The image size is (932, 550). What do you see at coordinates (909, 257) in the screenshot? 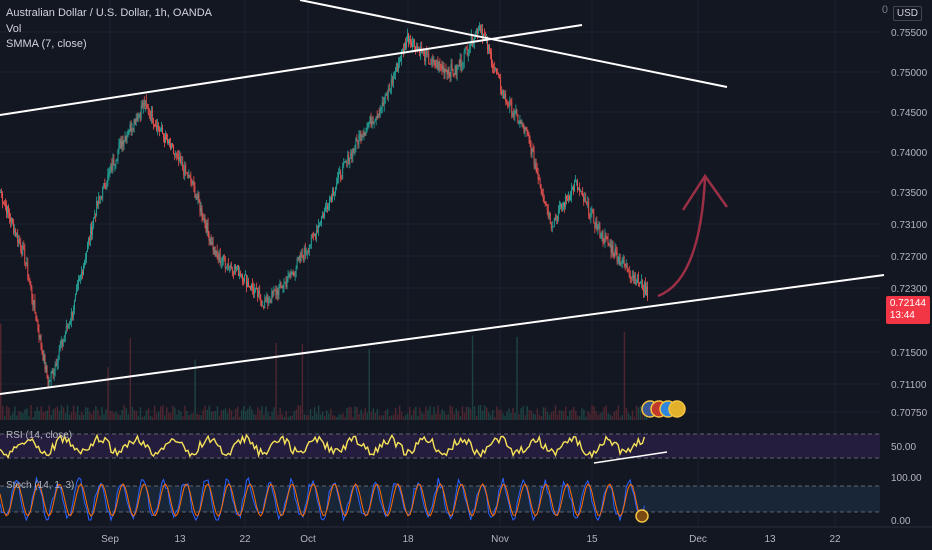
I see `price-tick-label: 0.72700` at bounding box center [909, 257].